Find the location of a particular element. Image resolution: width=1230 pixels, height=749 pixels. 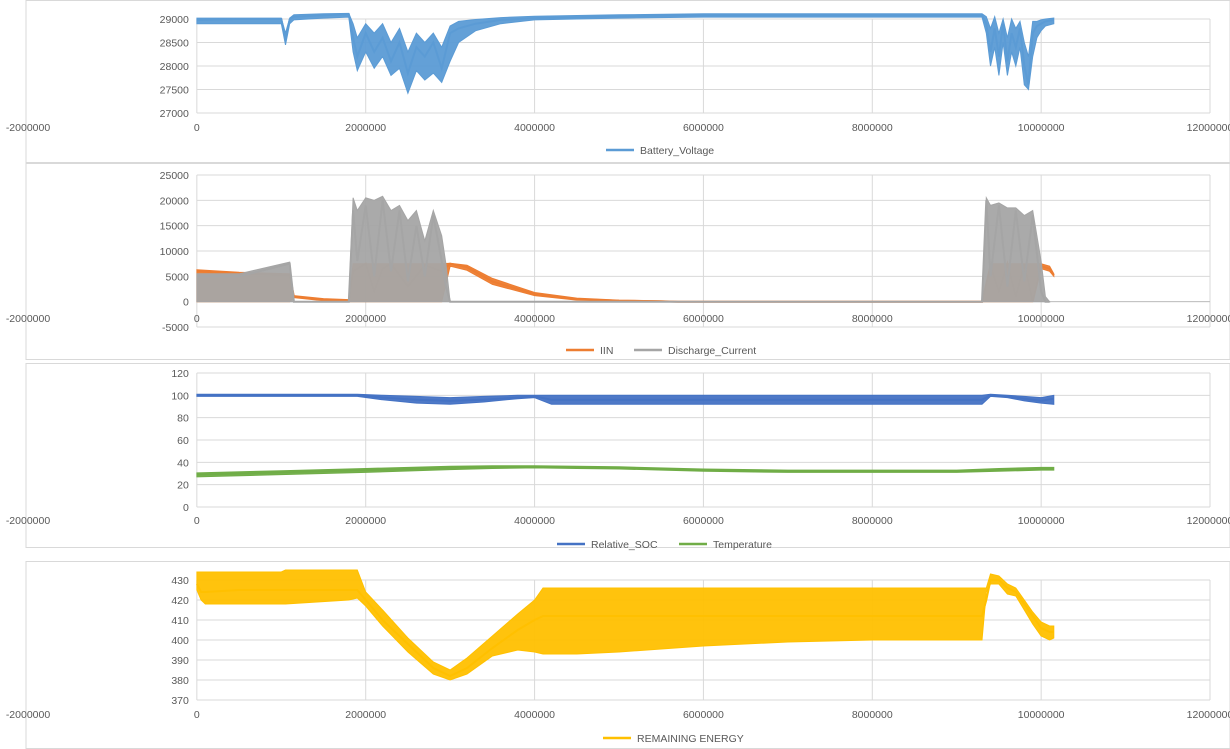

y-tick-label: 370 is located at coordinates (180, 701).